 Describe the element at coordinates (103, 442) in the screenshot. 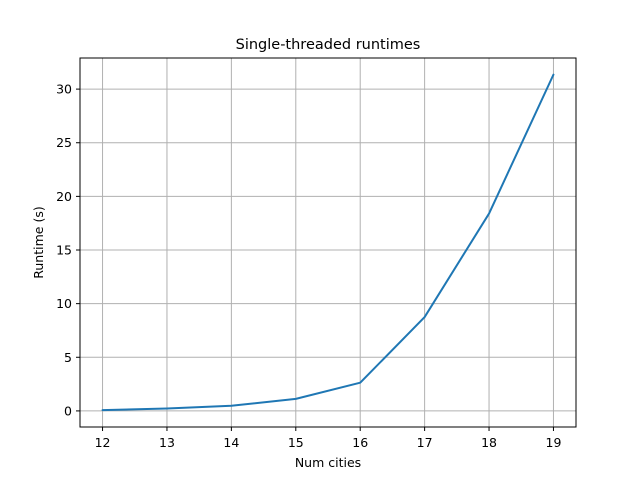

I see `x-tick-label: 12` at that location.